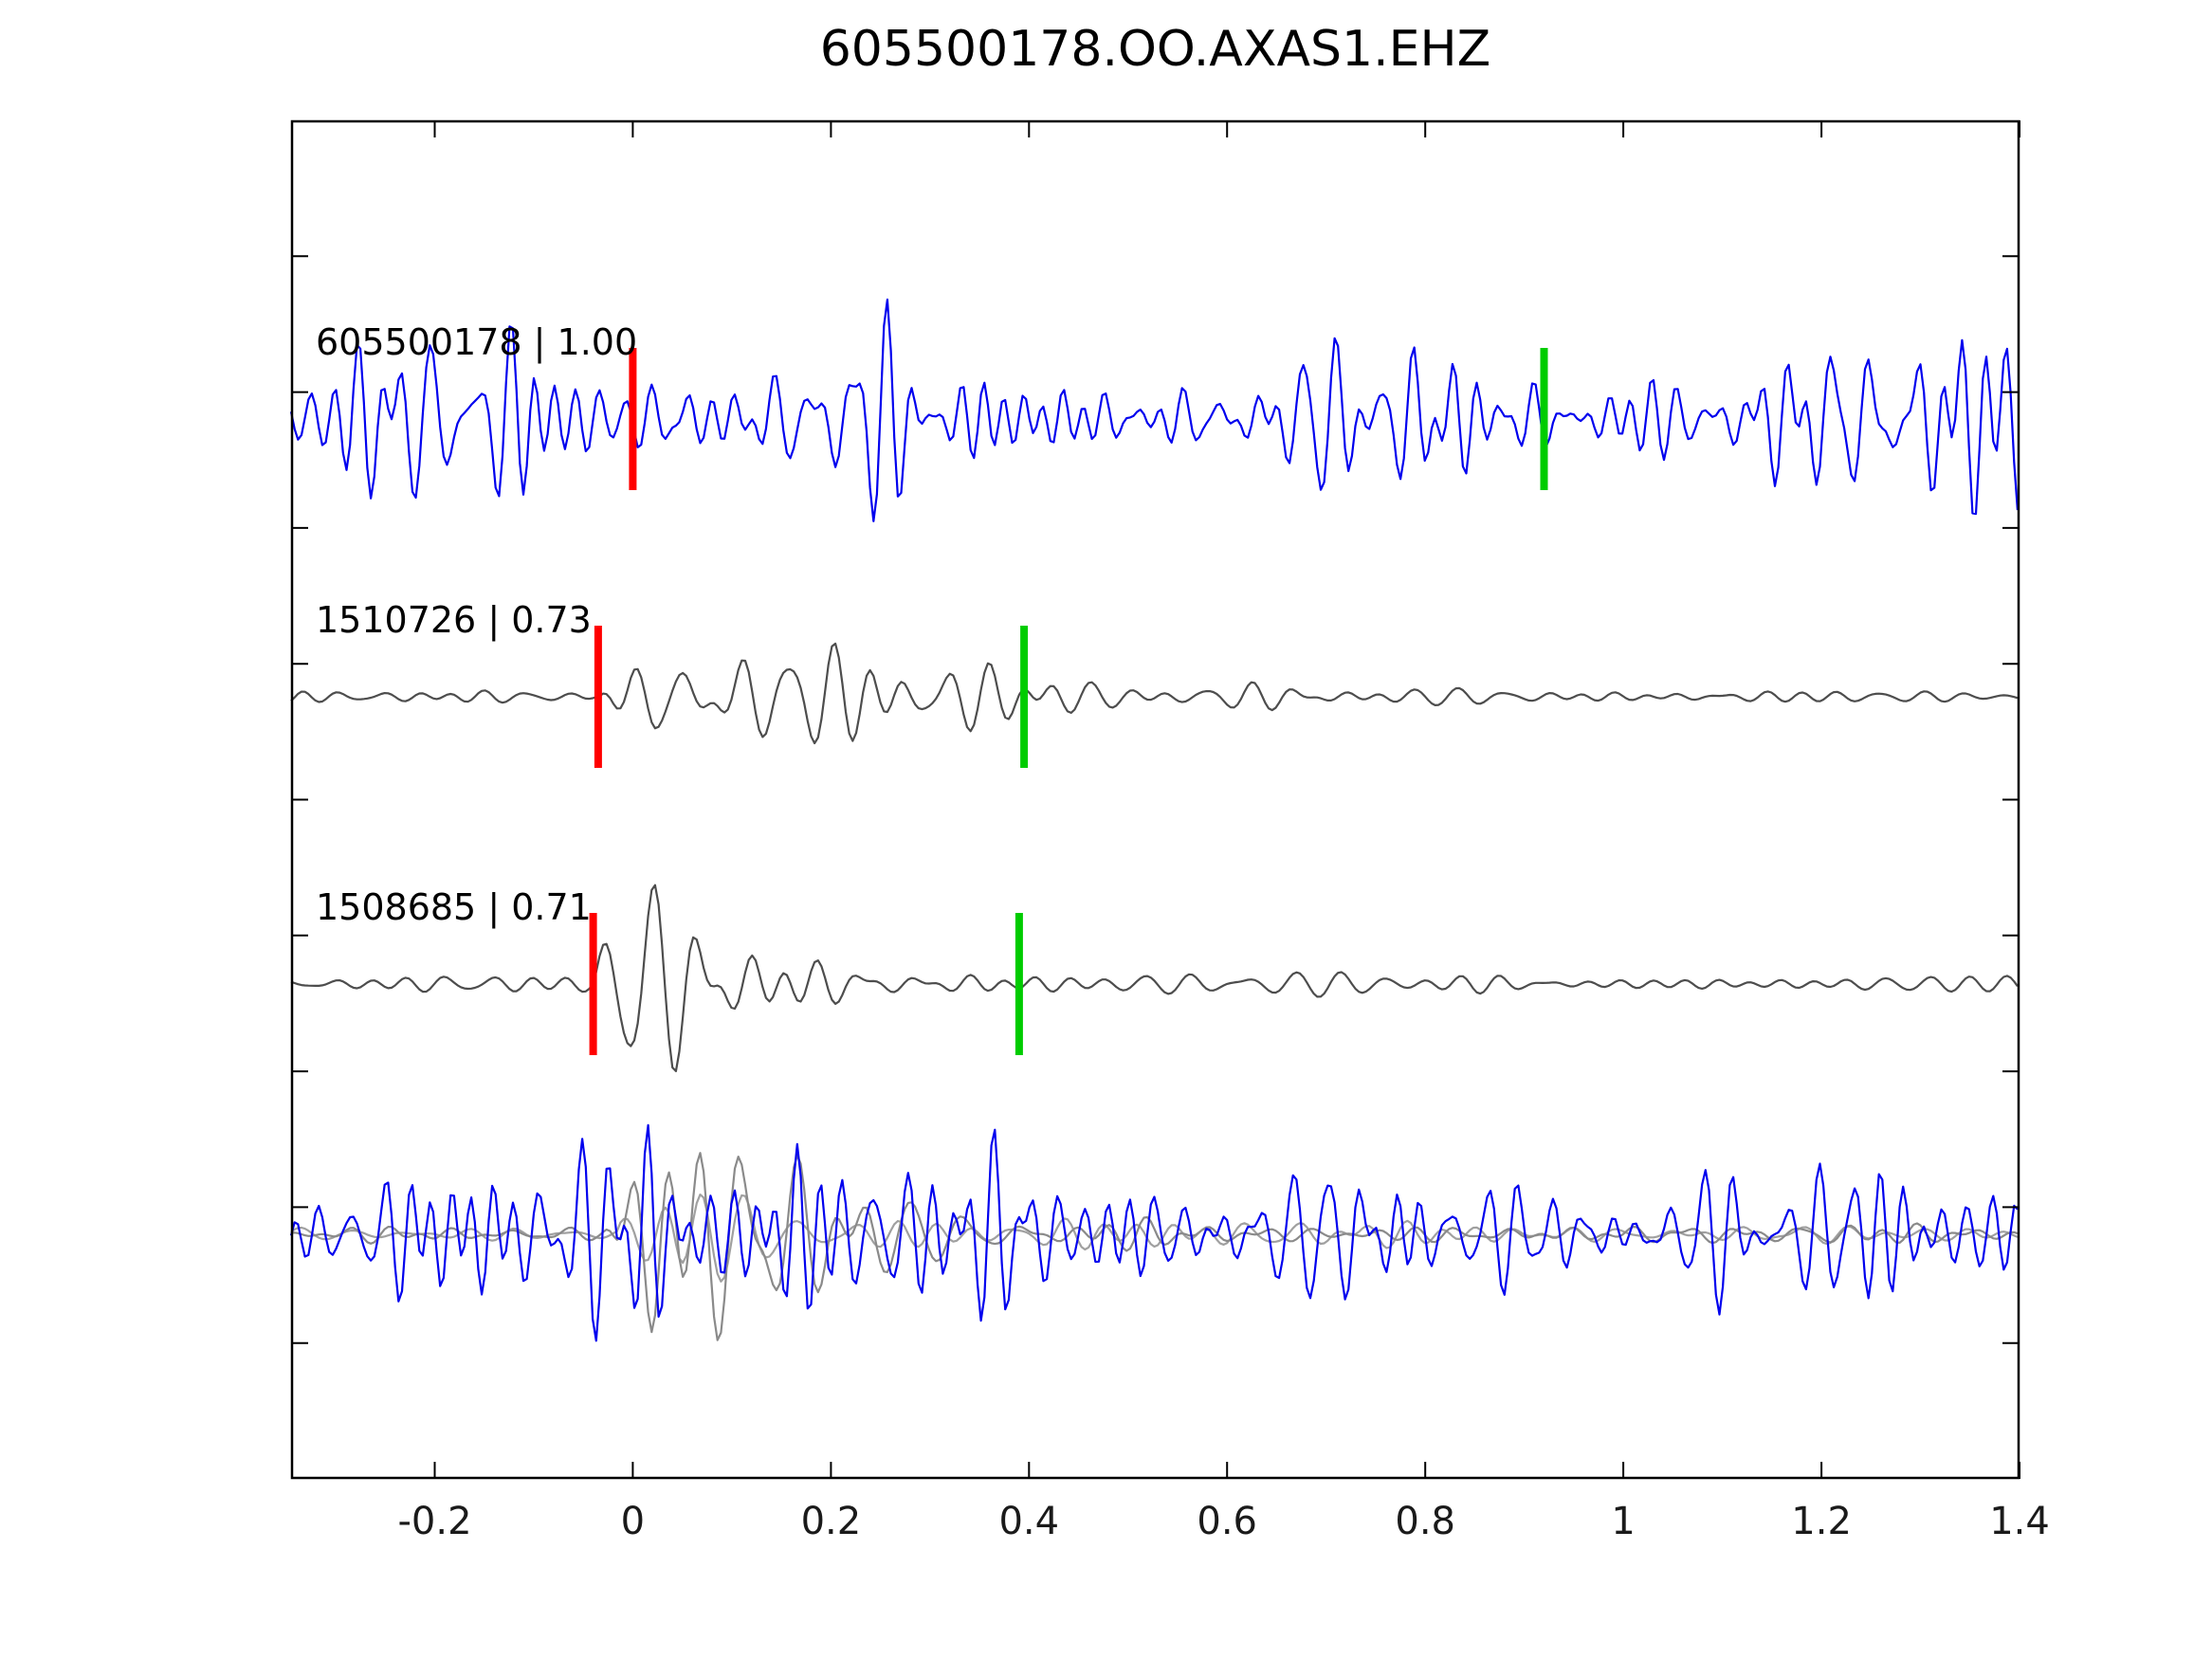 The image size is (2212, 1659). I want to click on x-tick-label: 1, so click(1623, 1521).